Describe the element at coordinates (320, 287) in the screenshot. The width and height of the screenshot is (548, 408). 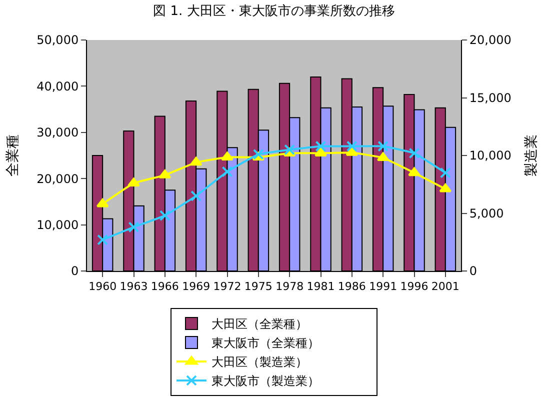
I see `x-tick-label: 1981` at that location.